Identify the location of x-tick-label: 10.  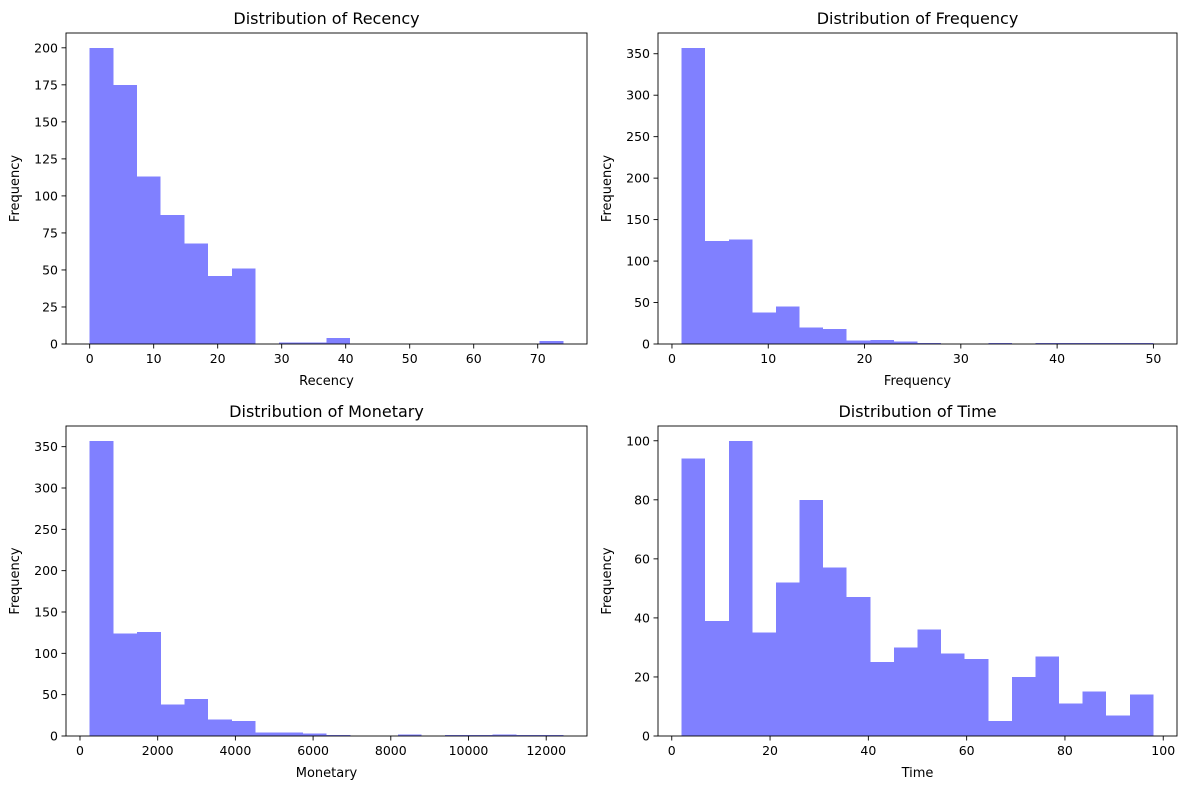
(154, 358).